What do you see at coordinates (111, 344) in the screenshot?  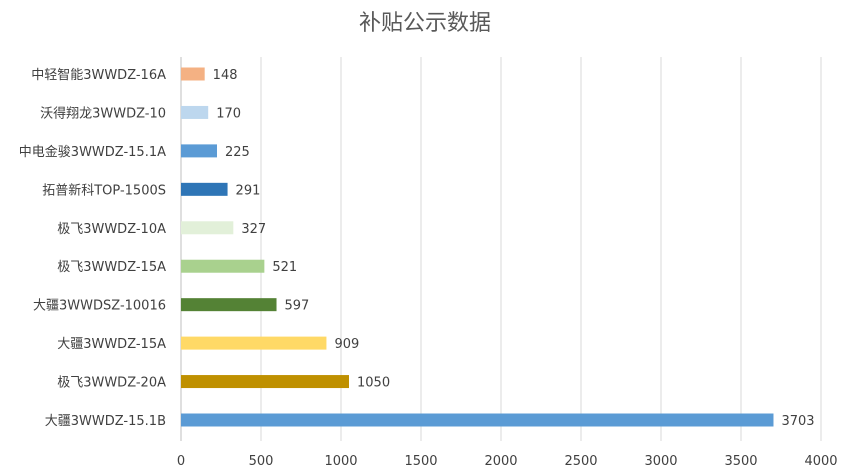 I see `category-label-8: 大疆3WWDZ-15A` at bounding box center [111, 344].